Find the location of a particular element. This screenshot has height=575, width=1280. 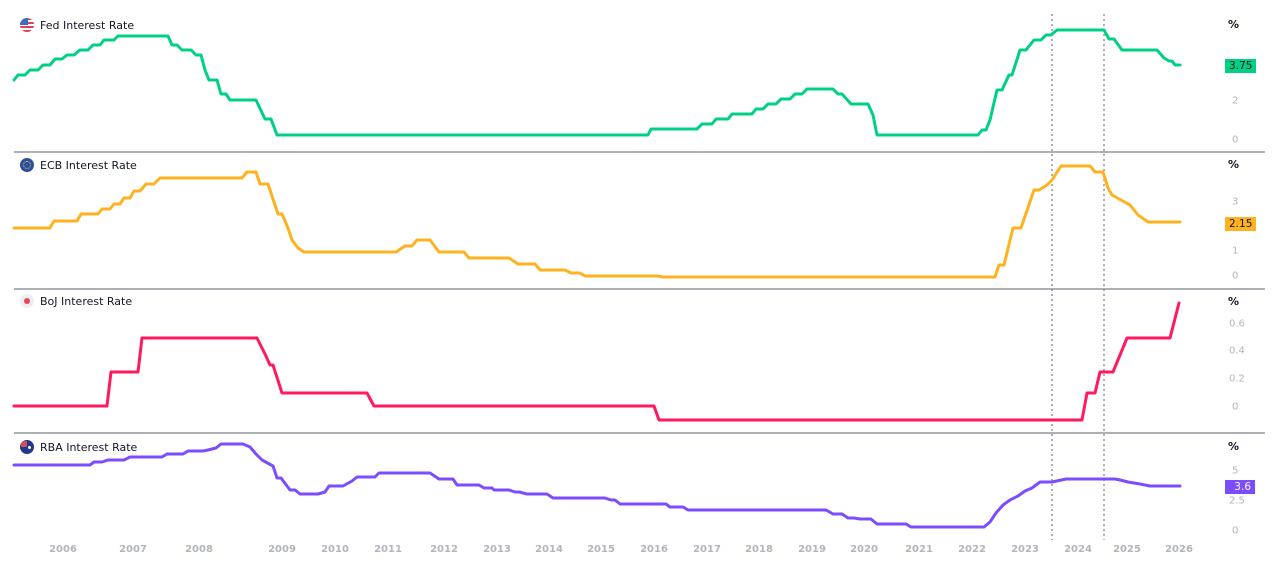

y-tick: 2 is located at coordinates (1235, 101).